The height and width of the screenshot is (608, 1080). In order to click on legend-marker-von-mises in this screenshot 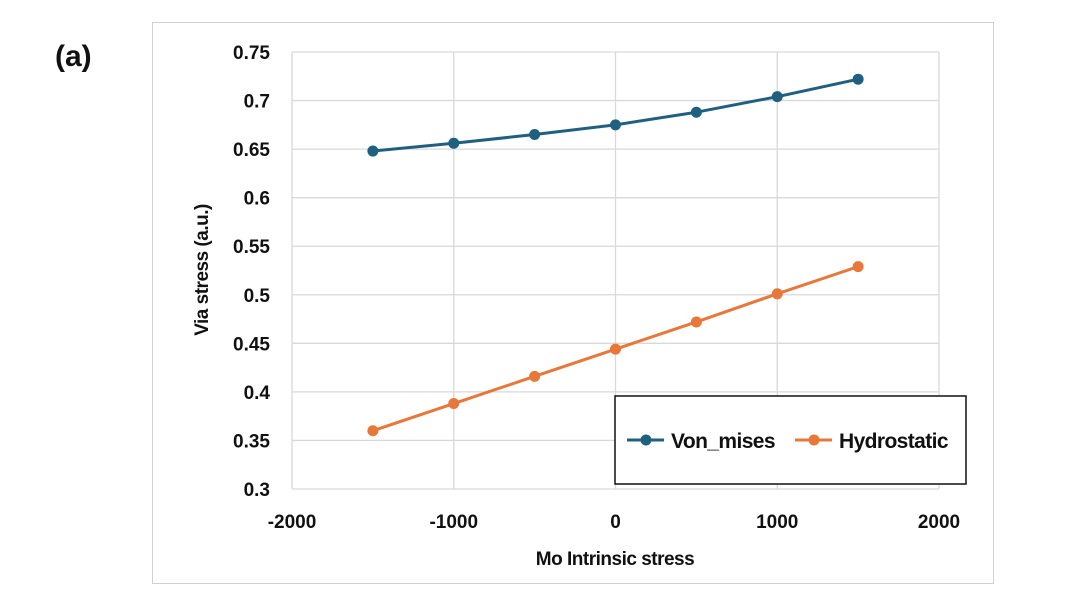, I will do `click(646, 440)`.